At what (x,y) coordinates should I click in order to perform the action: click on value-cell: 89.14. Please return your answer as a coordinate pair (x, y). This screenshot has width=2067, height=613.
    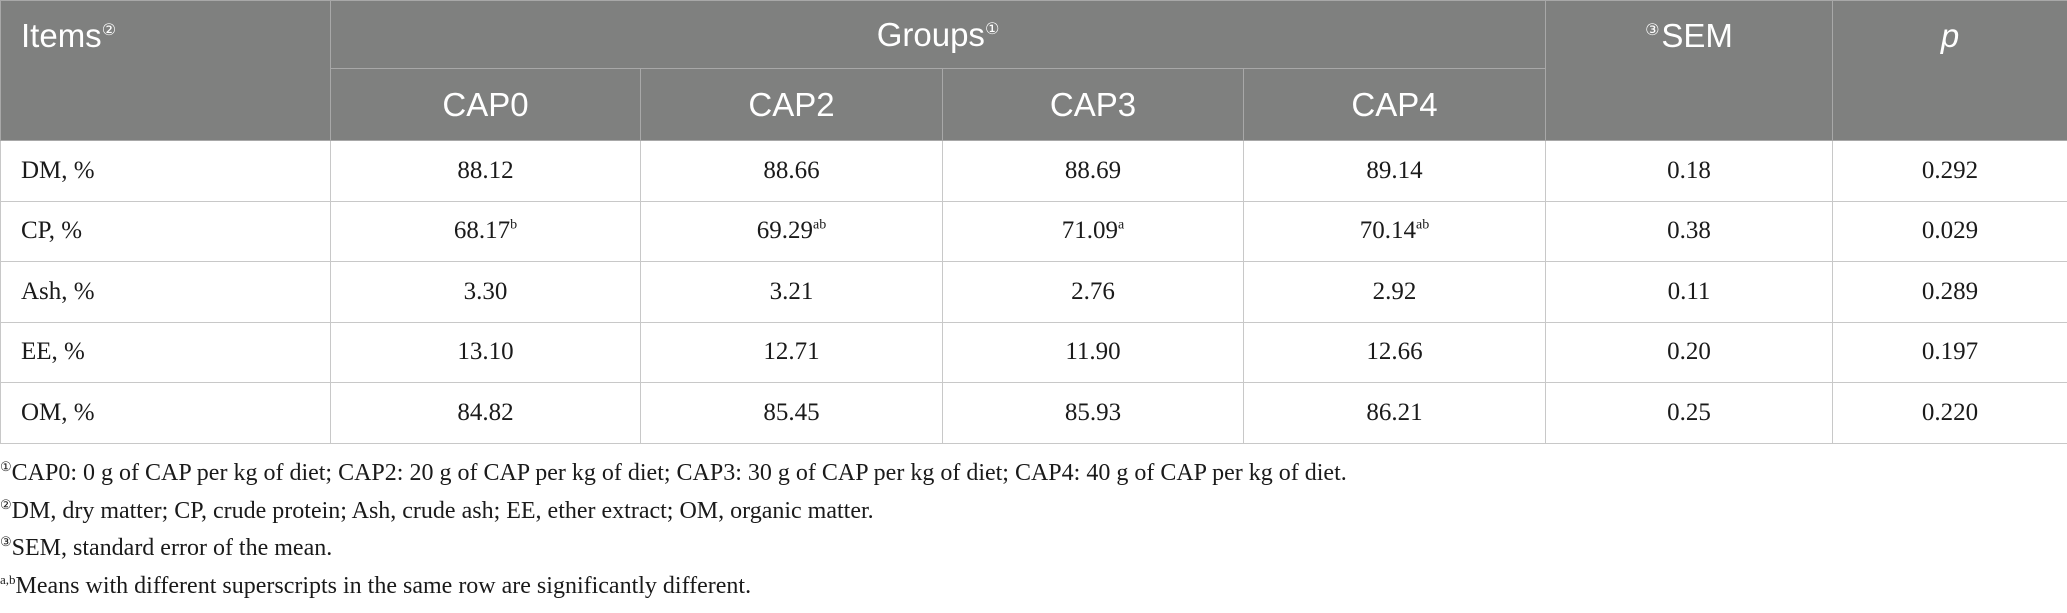
    Looking at the image, I should click on (1394, 171).